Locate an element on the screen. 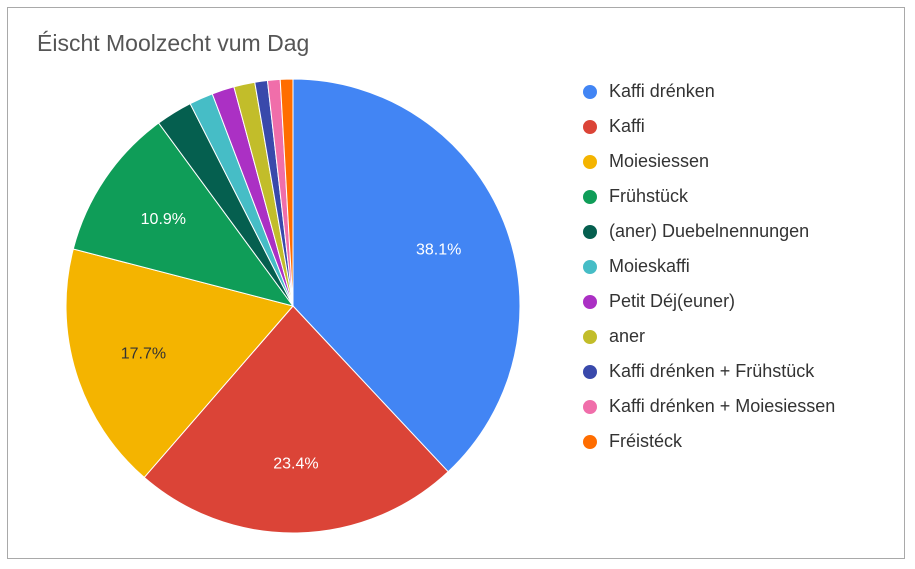 This screenshot has width=915, height=569. legend-label: Petit Déj(euner) is located at coordinates (672, 301).